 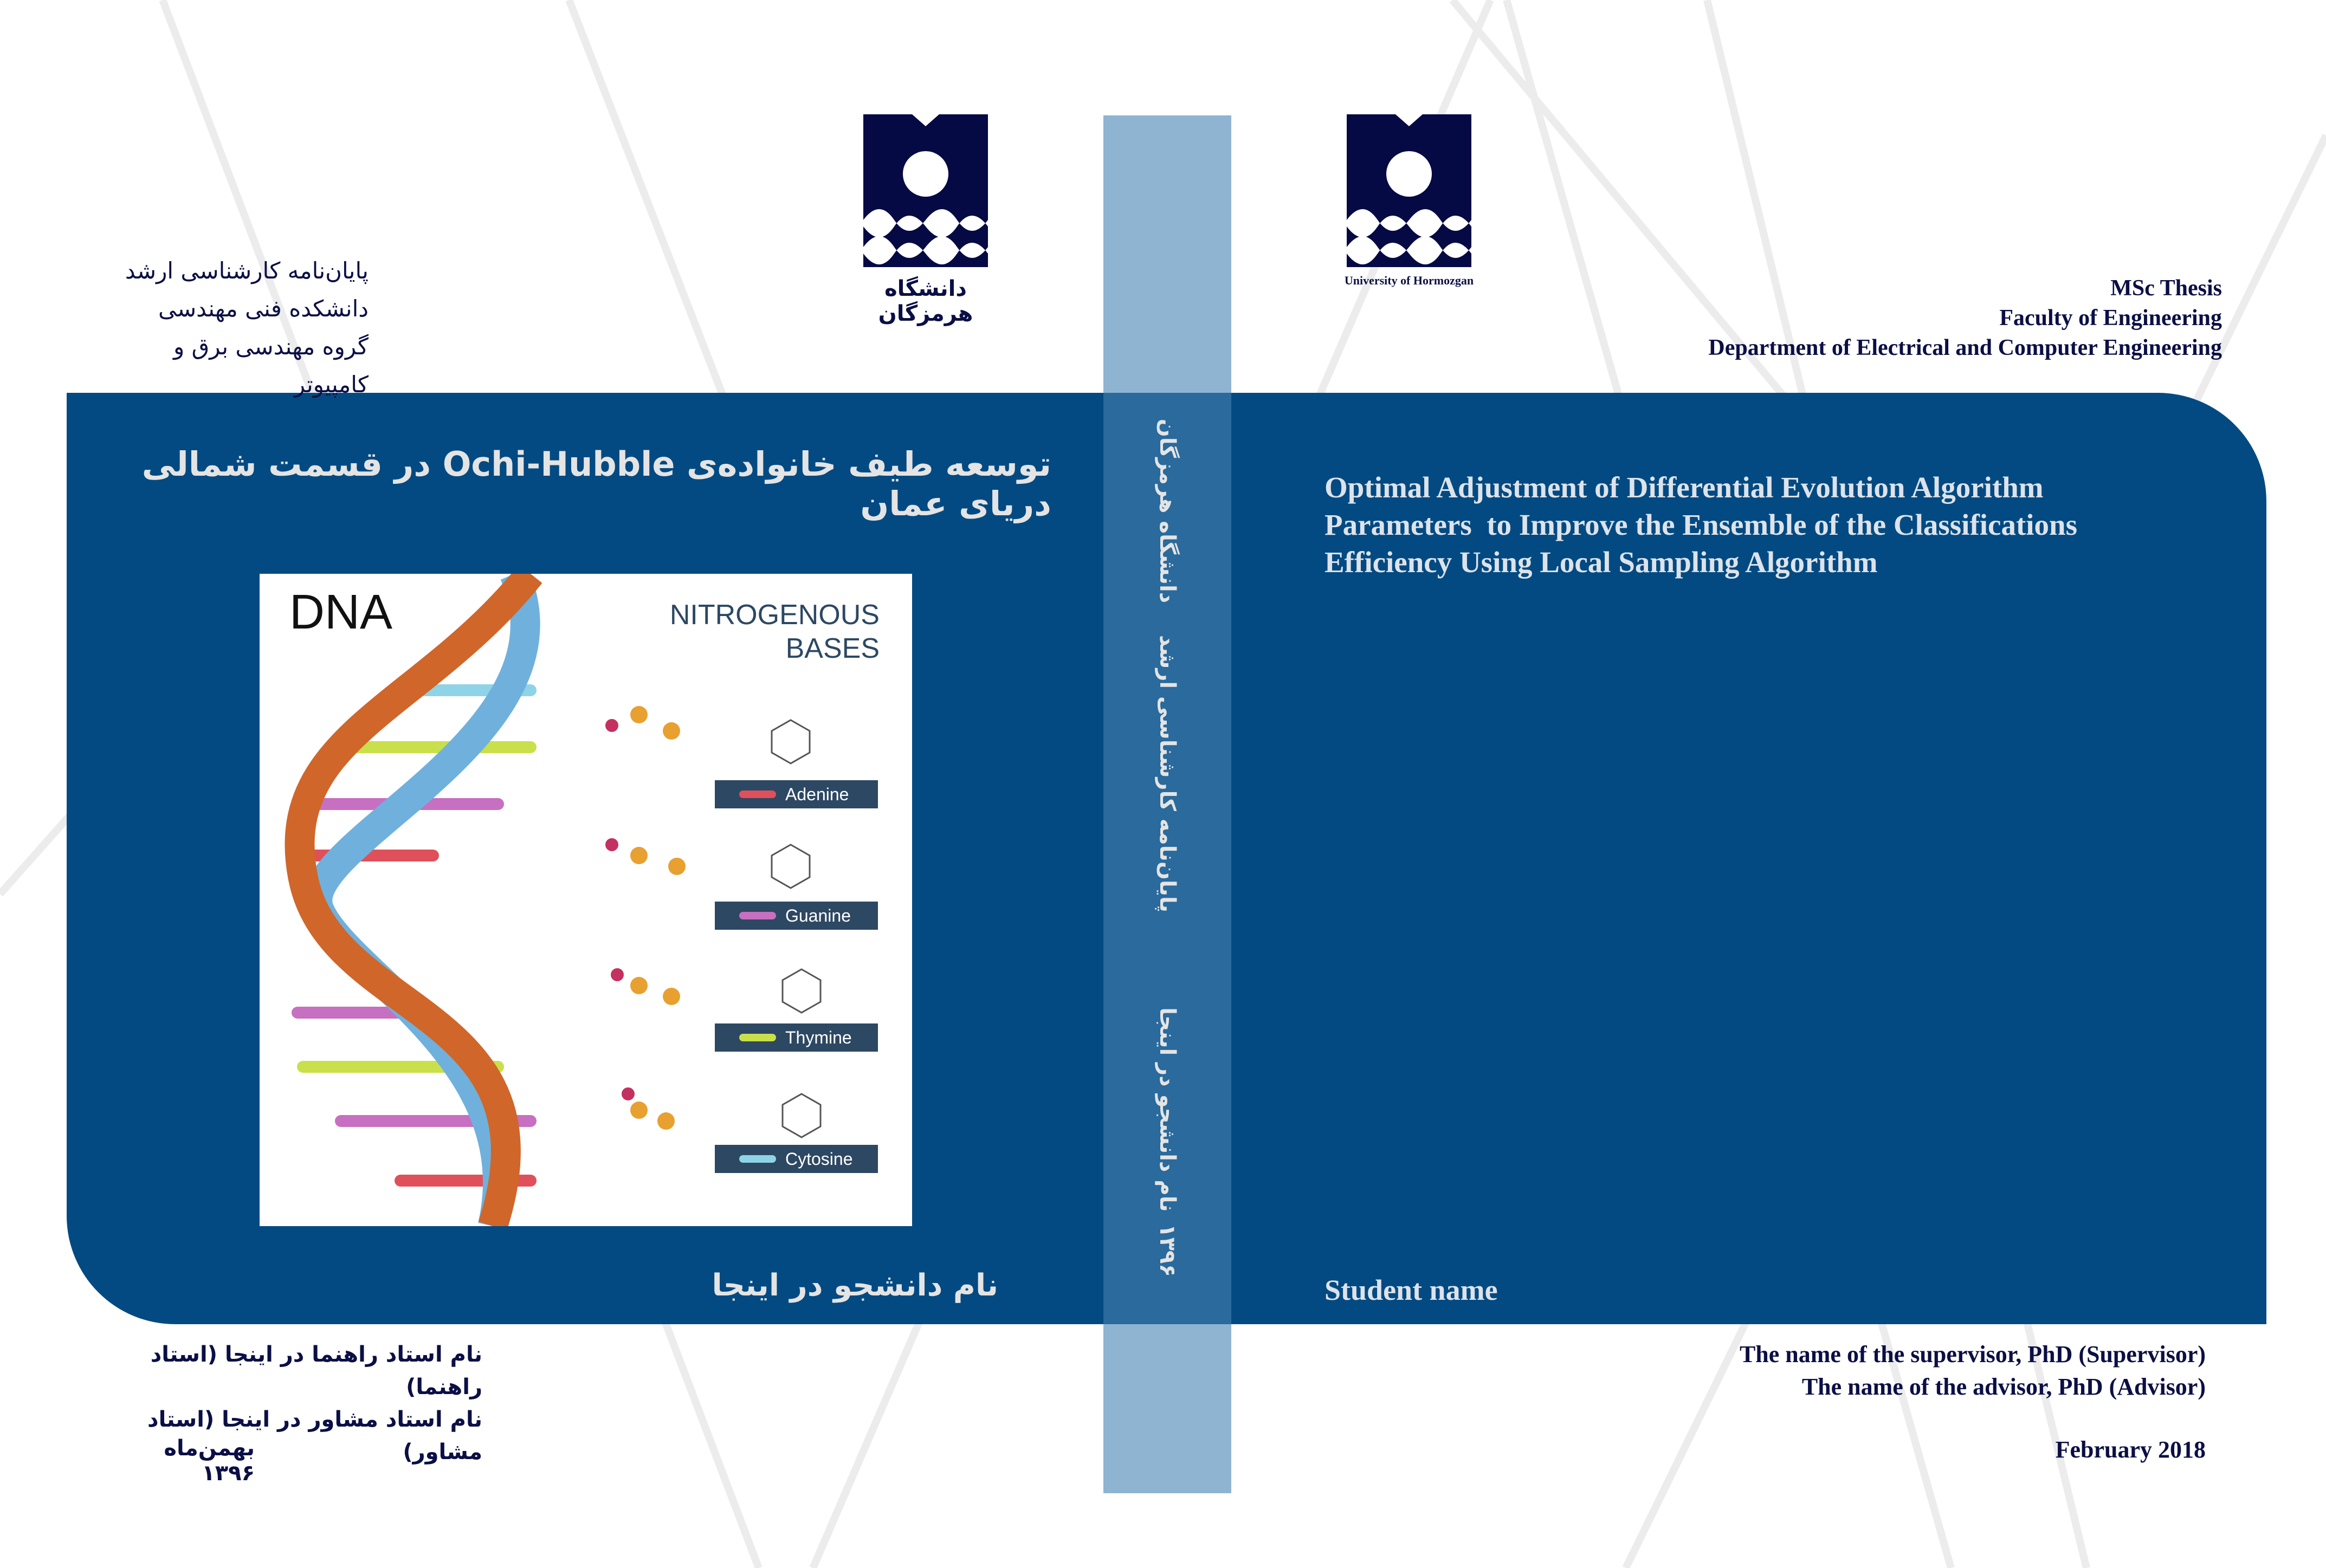 I want to click on bases-heading-line: BASES, so click(x=832, y=648).